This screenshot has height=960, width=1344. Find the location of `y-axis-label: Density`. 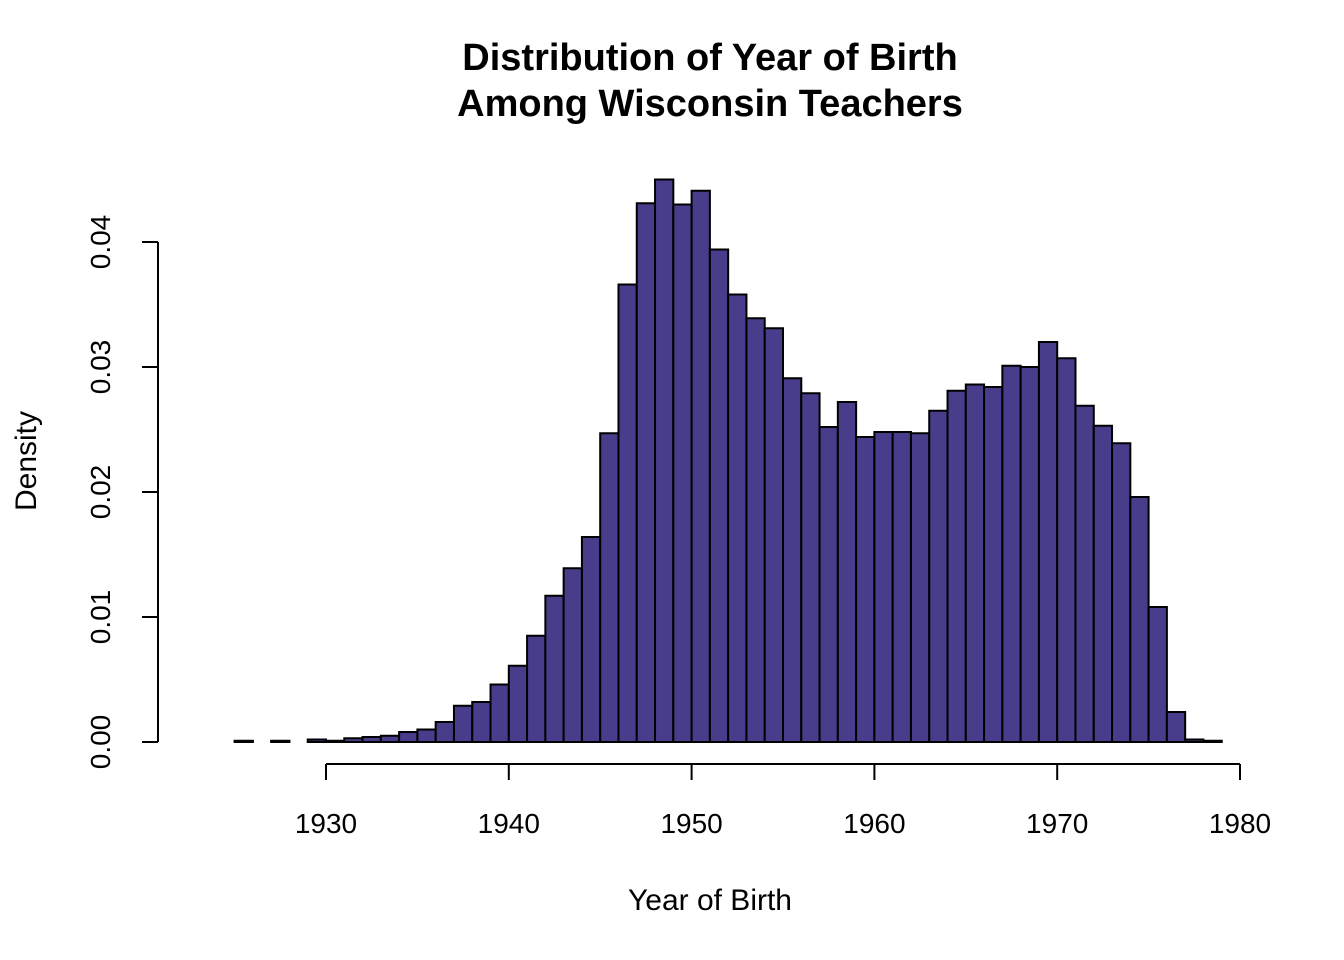

y-axis-label: Density is located at coordinates (26, 461).